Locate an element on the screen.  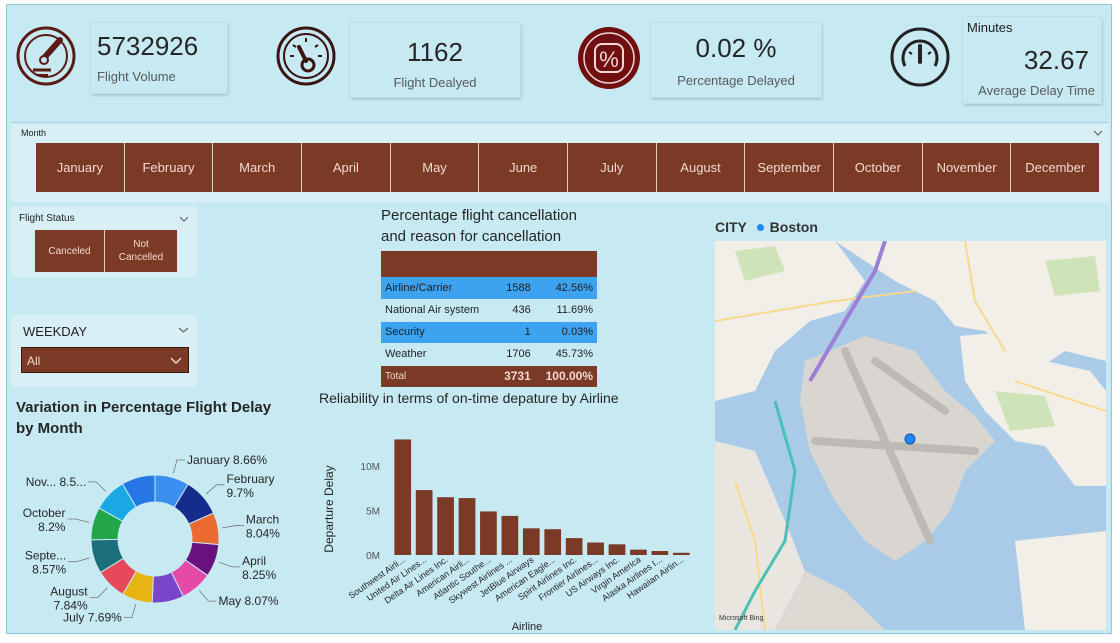
cancel-title-line2: and reason for cancellation is located at coordinates (471, 236).